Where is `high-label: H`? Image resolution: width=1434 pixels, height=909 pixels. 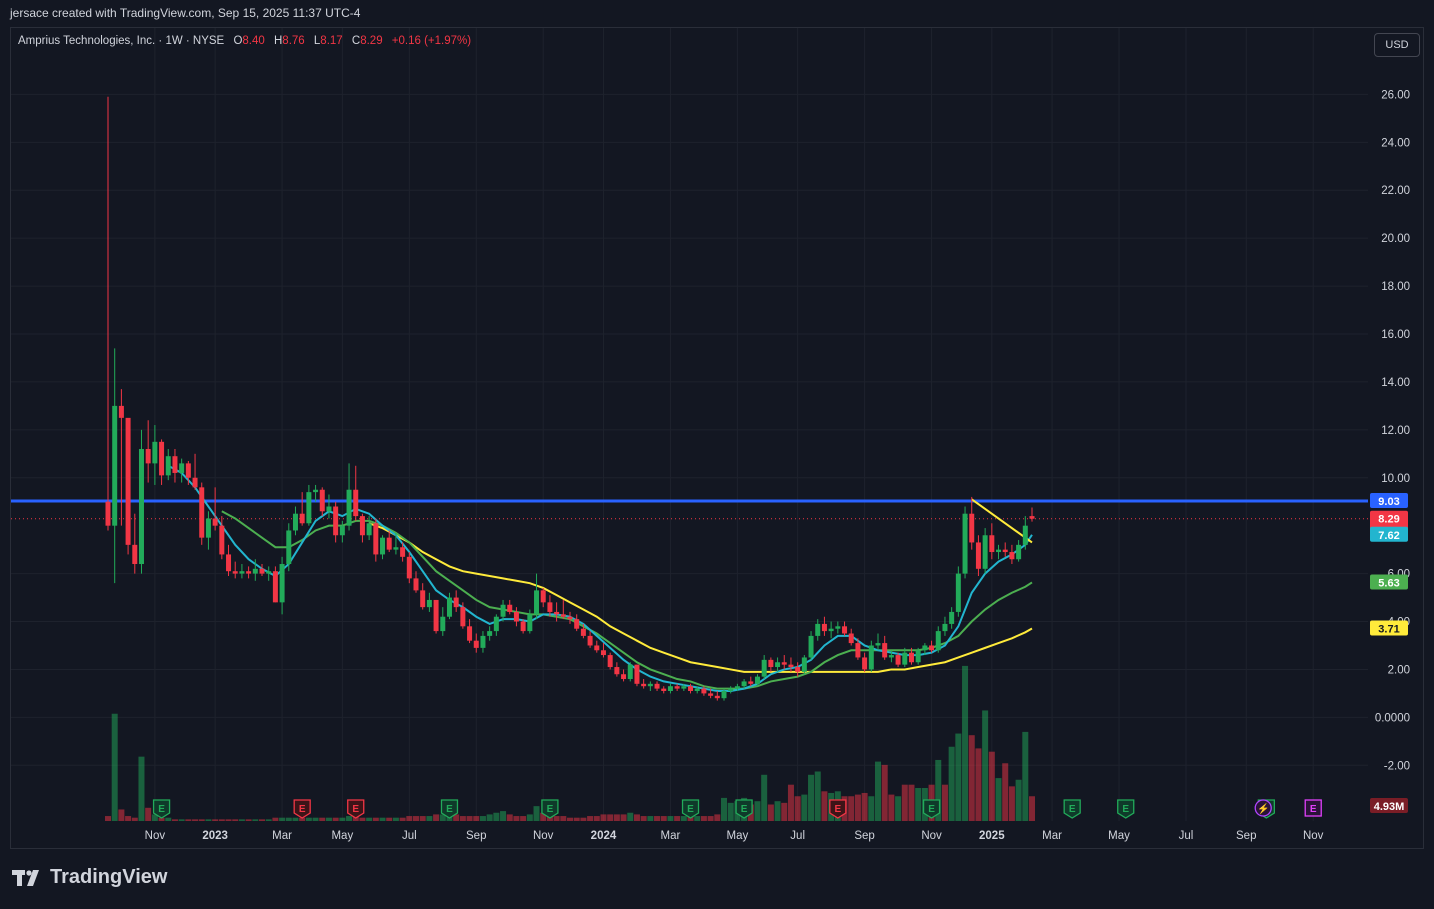 high-label: H is located at coordinates (278, 41).